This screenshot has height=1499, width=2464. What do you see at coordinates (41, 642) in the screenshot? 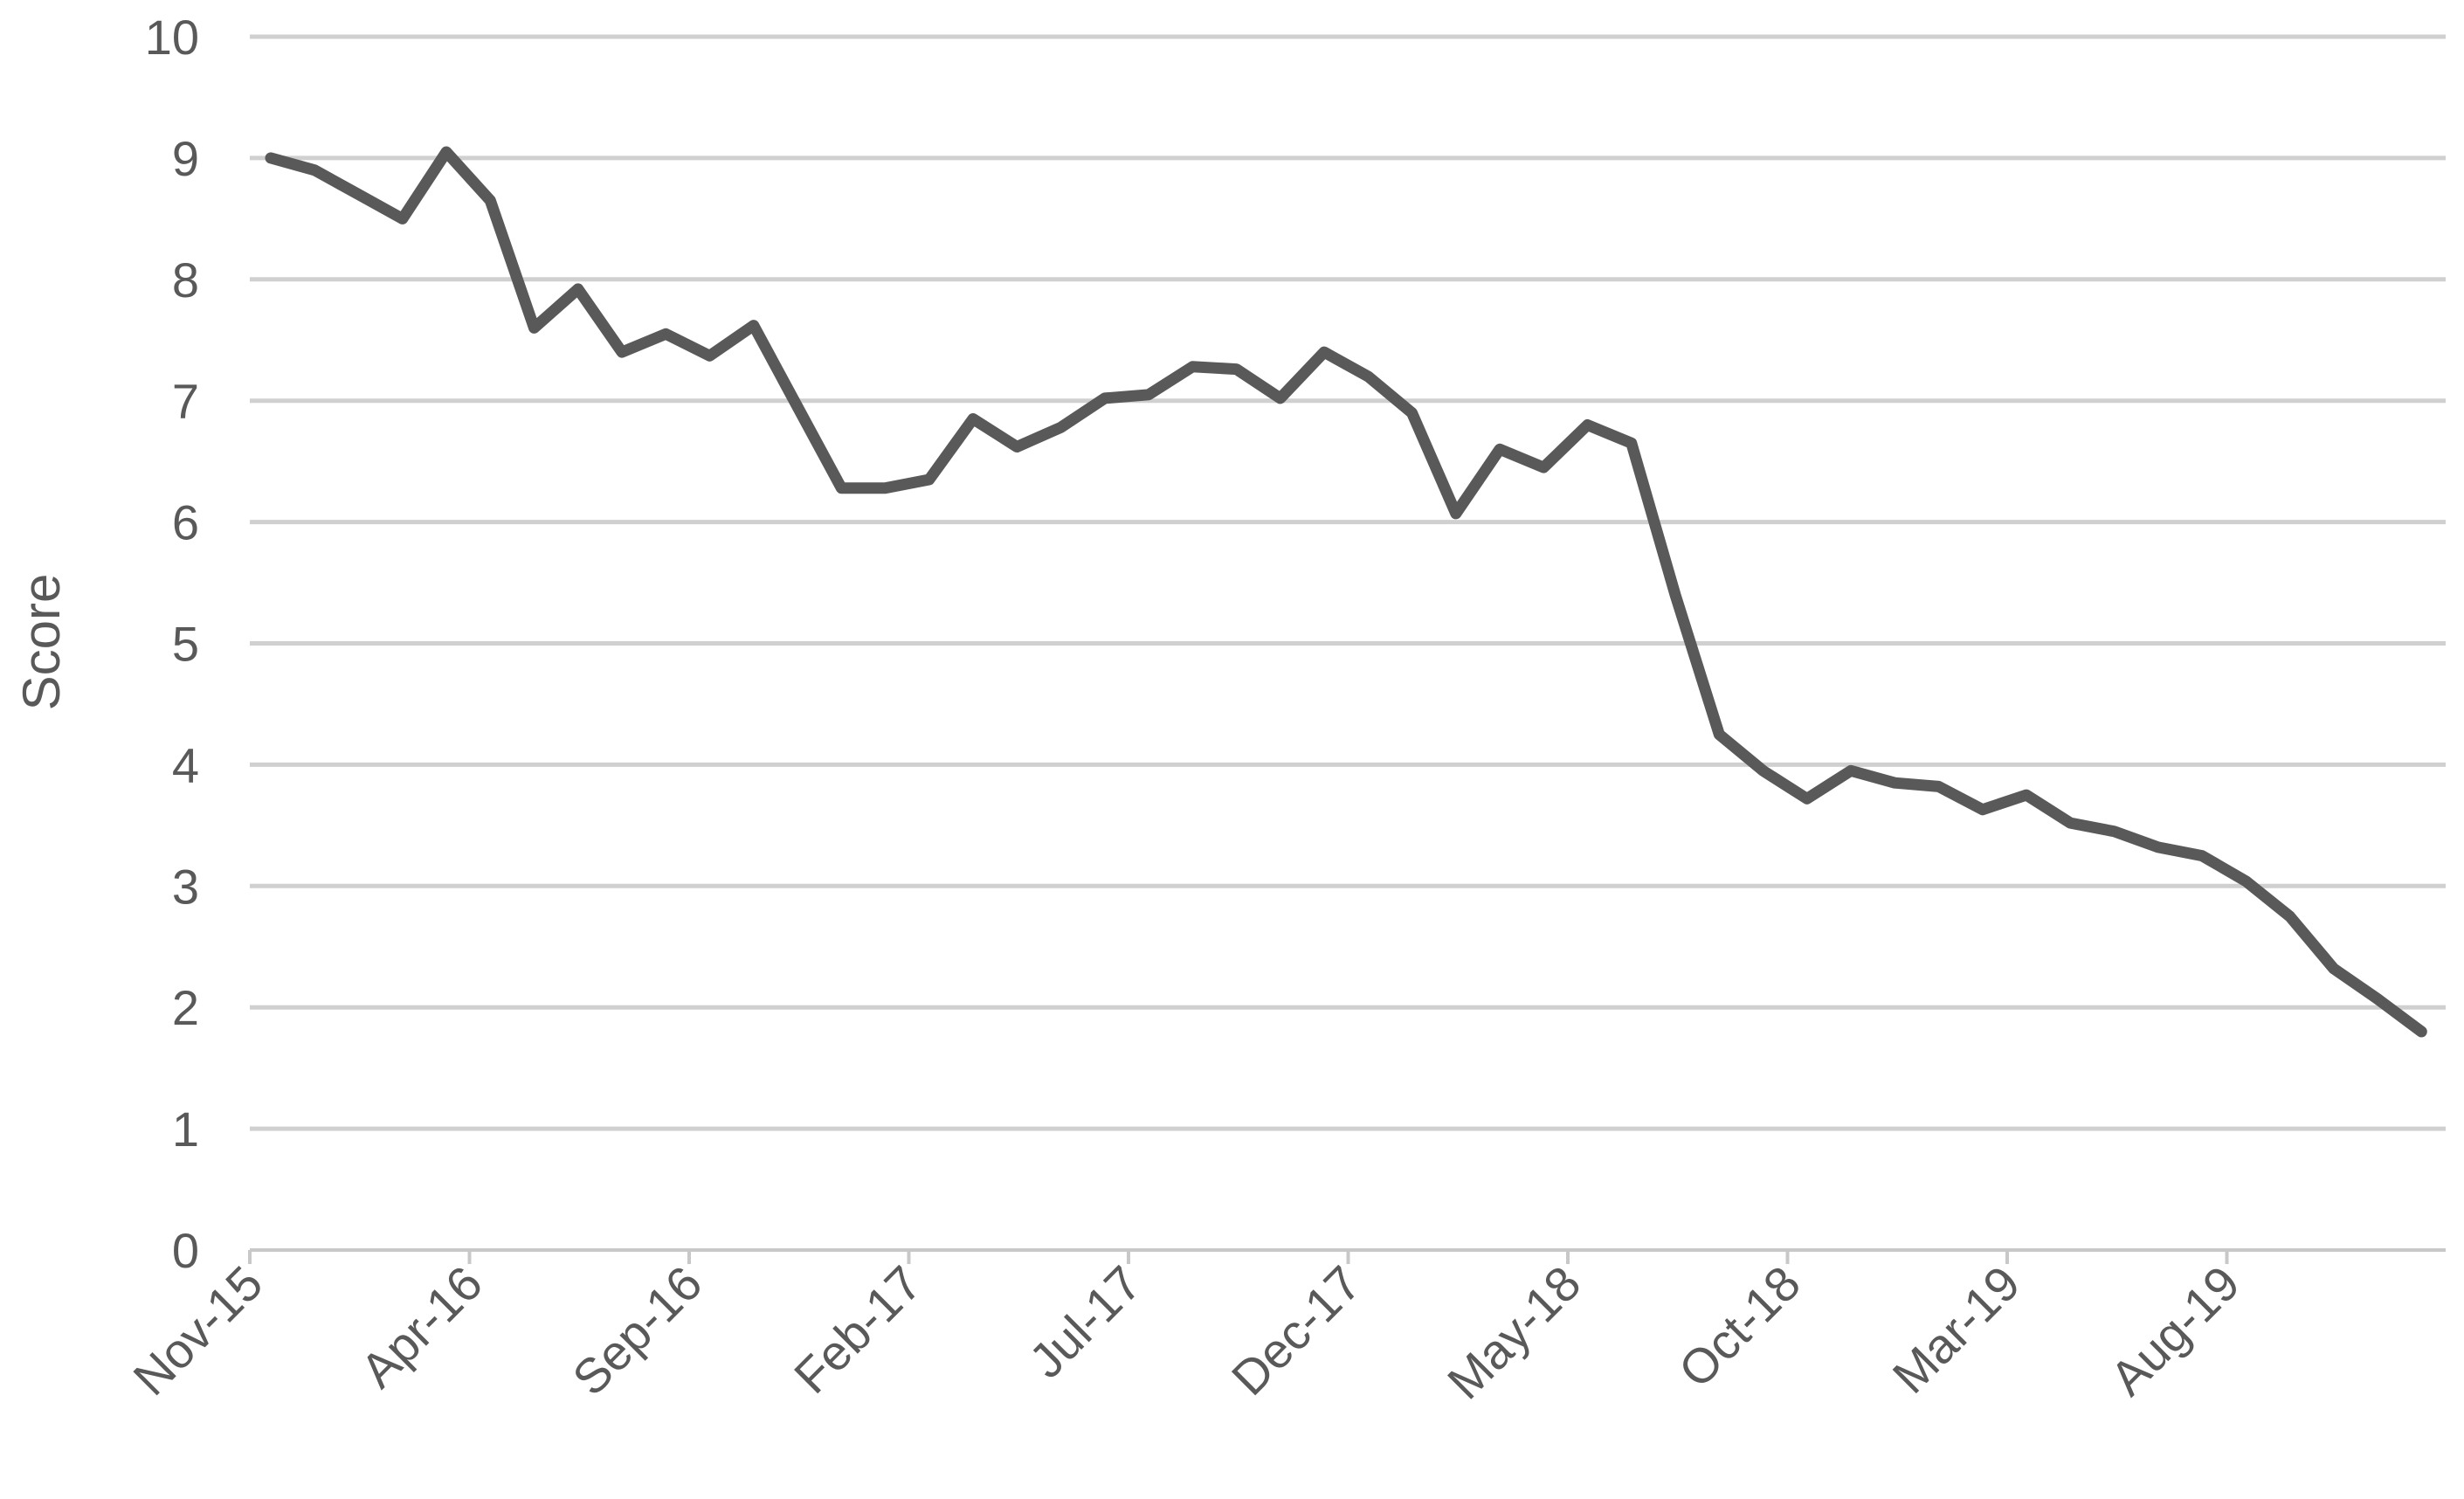
I see `y-axis-title: Score` at bounding box center [41, 642].